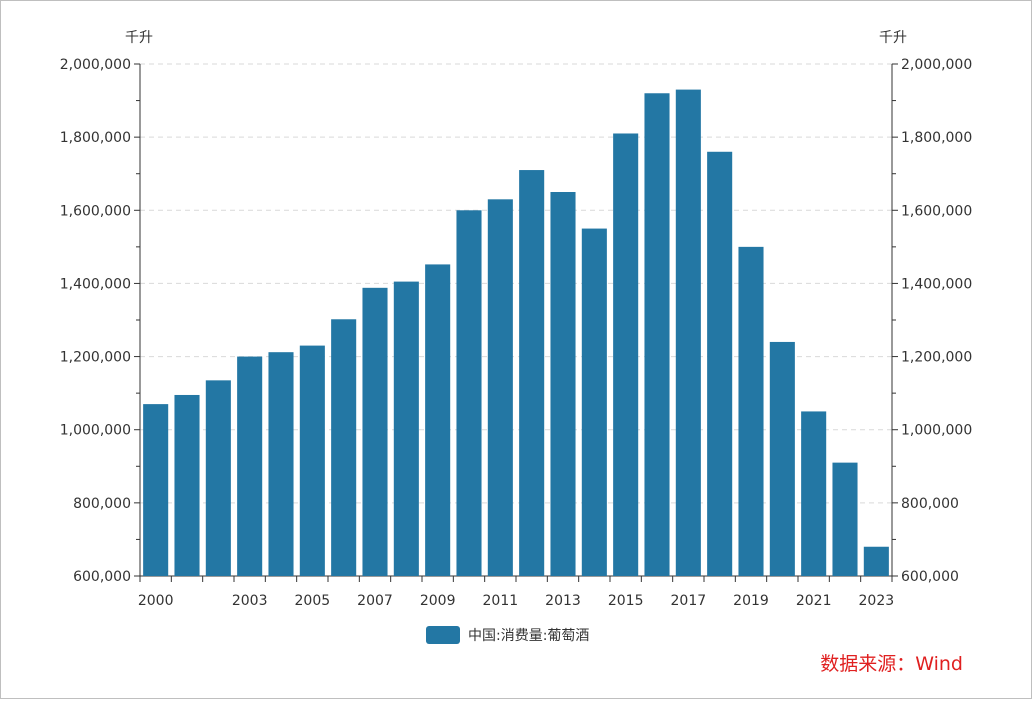 This screenshot has width=1032, height=702. Describe the element at coordinates (443, 635) in the screenshot. I see `legend-swatch` at that location.